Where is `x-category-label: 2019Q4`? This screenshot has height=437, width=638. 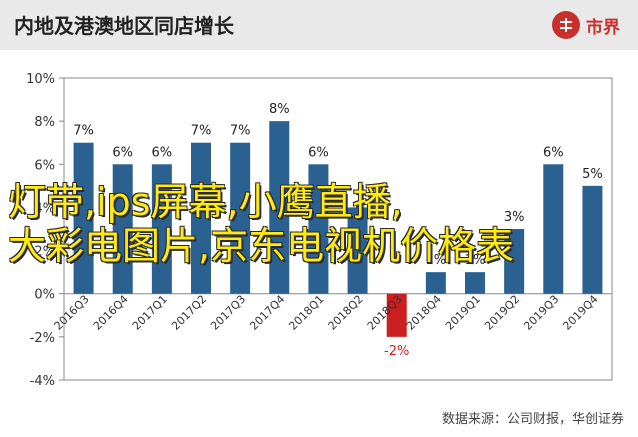 x-category-label: 2019Q4 is located at coordinates (580, 313).